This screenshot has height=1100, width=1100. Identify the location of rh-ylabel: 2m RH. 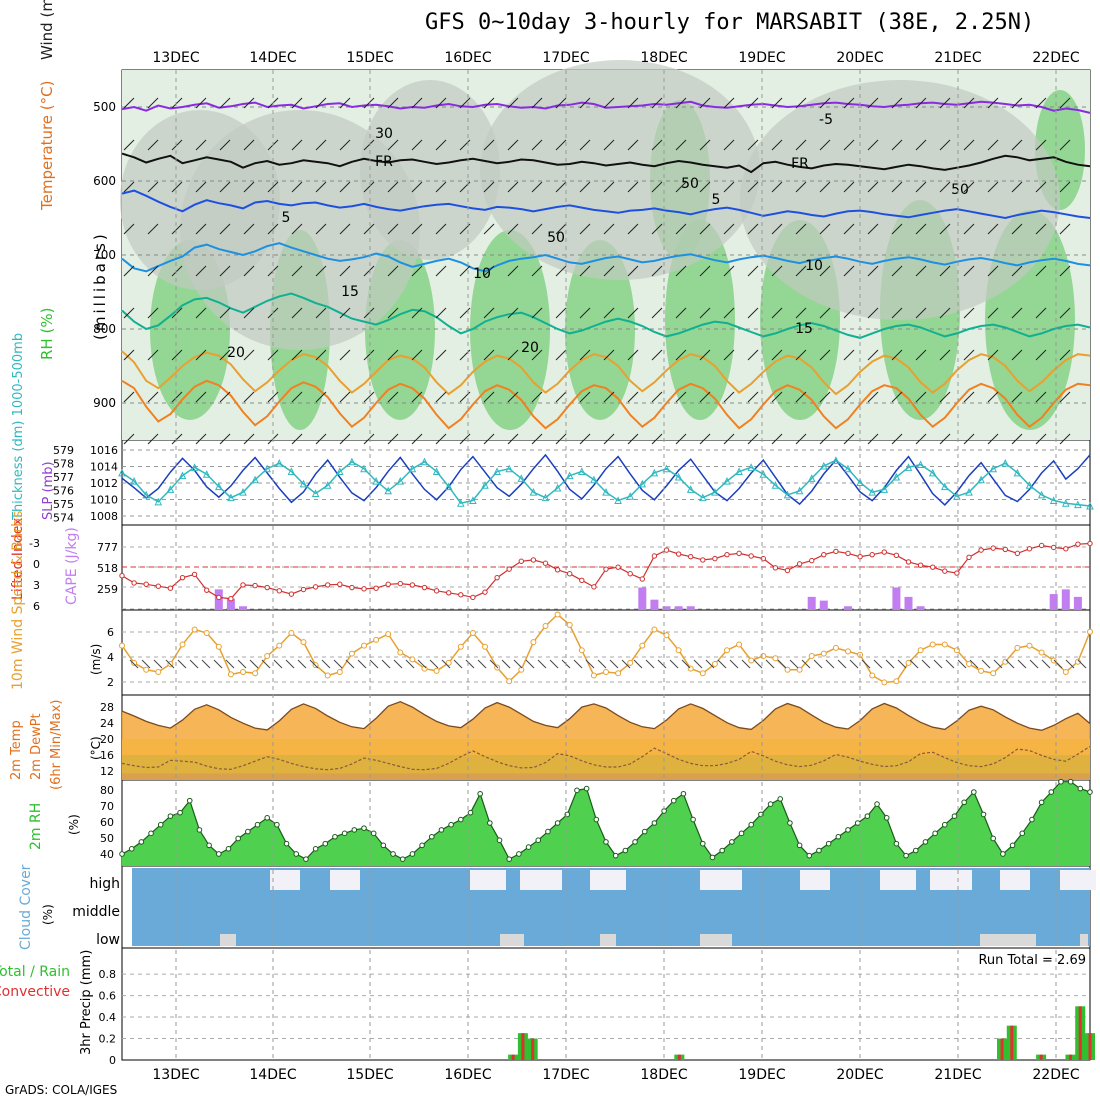
(36, 826).